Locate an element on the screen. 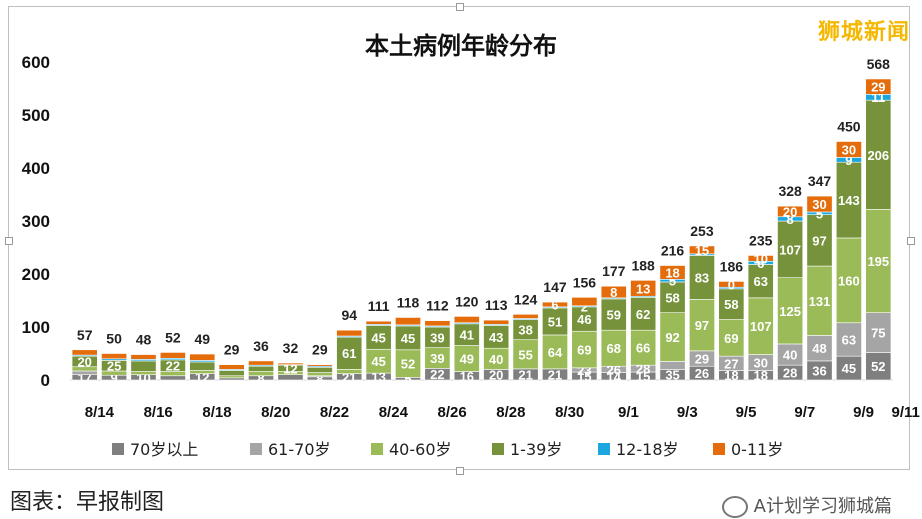 The image size is (922, 519). total-label: 111 is located at coordinates (379, 306).